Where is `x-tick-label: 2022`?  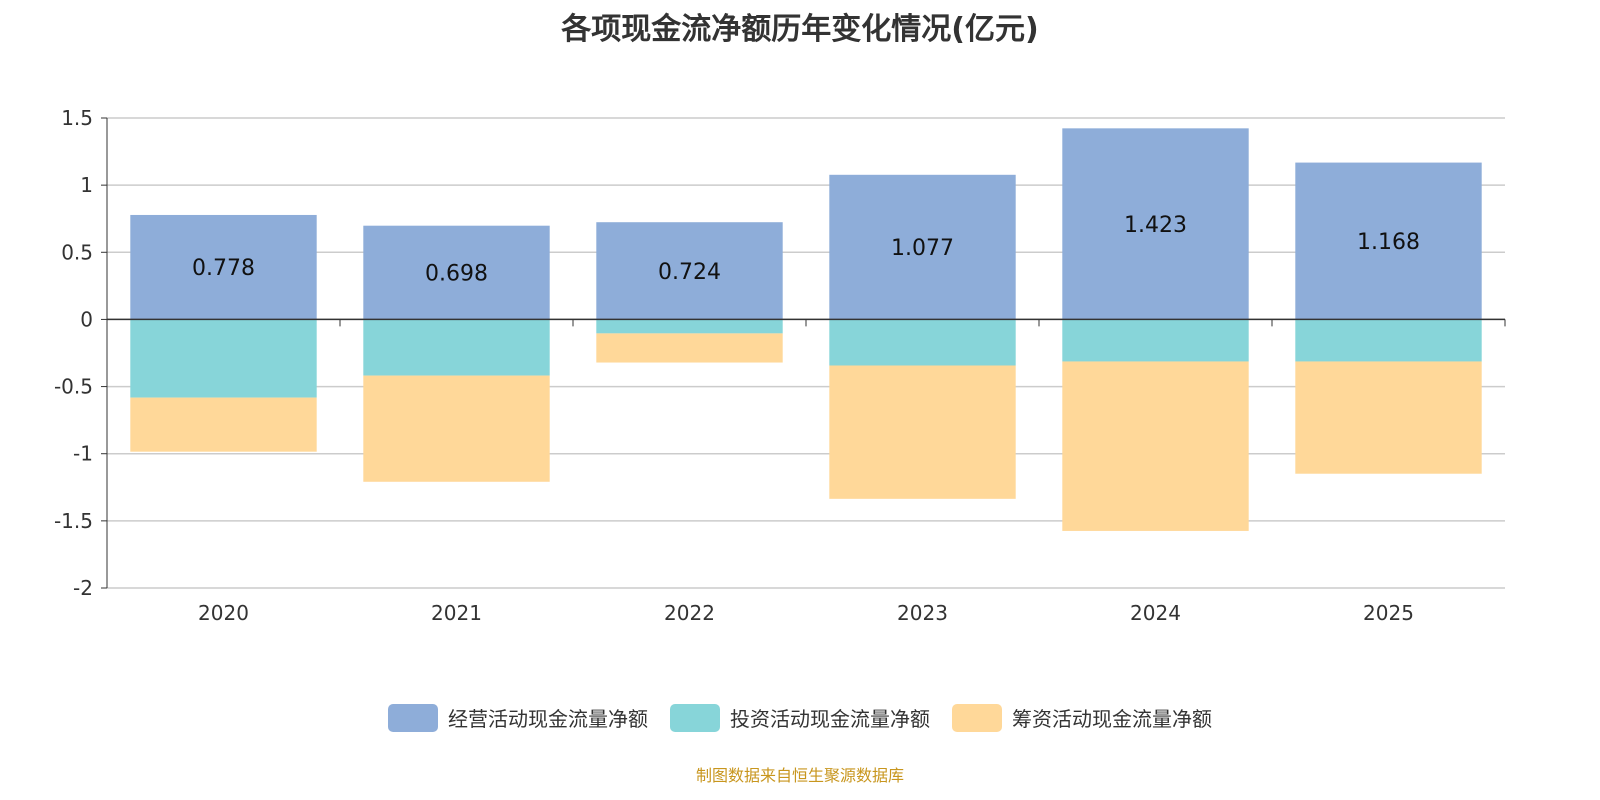
x-tick-label: 2022 is located at coordinates (689, 613).